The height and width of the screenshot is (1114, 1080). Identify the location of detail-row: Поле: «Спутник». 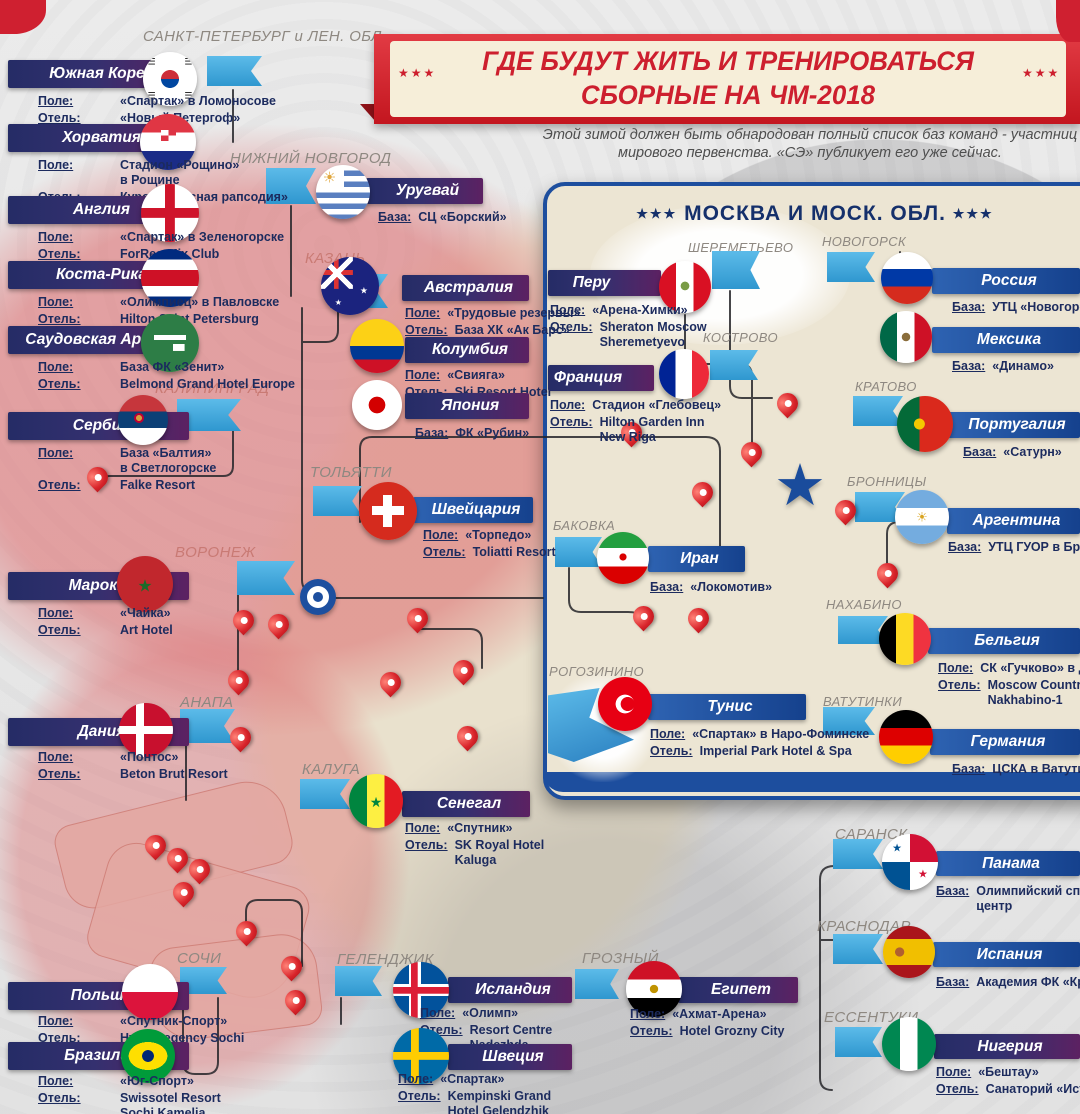
(535, 828).